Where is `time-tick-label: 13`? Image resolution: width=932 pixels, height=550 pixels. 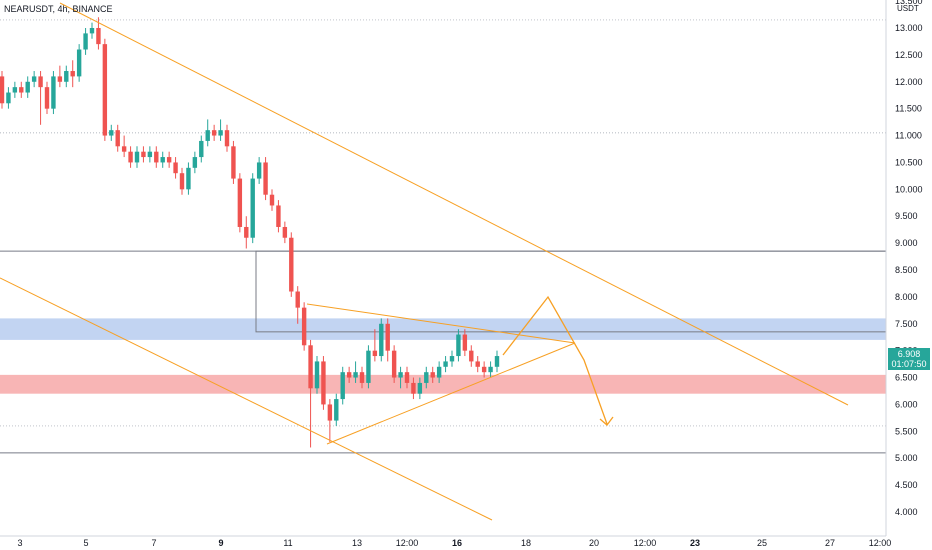
time-tick-label: 13 is located at coordinates (357, 543).